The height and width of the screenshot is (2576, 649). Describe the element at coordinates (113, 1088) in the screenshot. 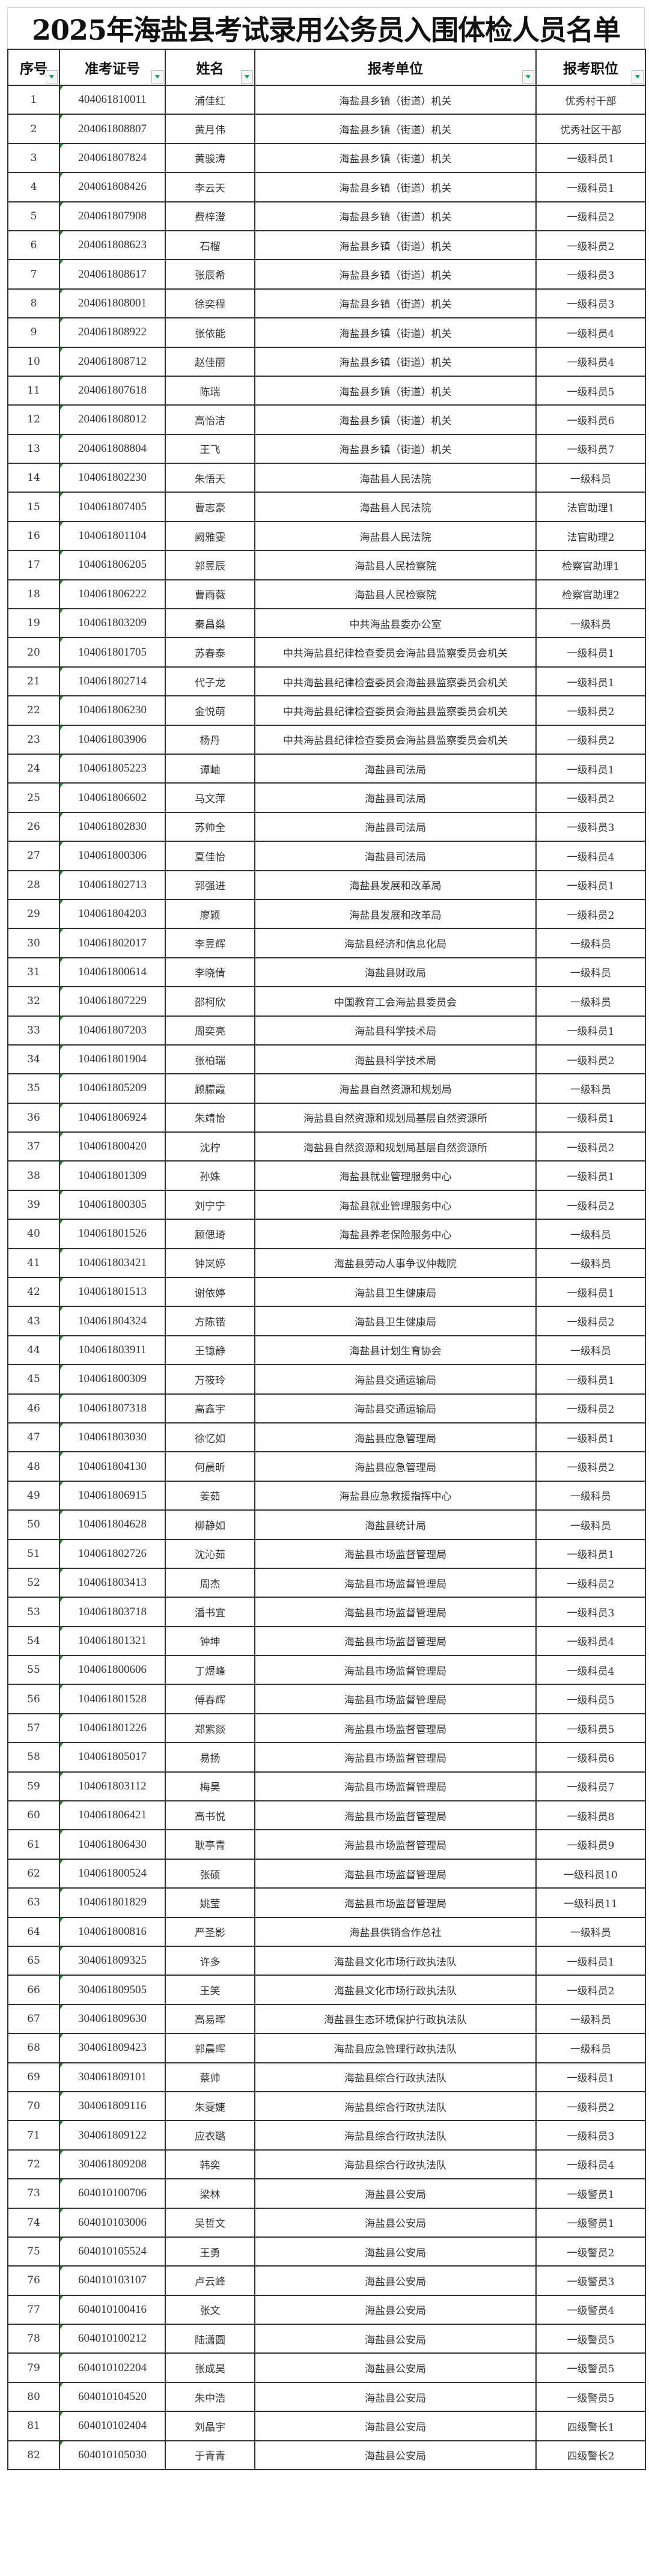

I see `cell-exam-id: 104061805209` at that location.